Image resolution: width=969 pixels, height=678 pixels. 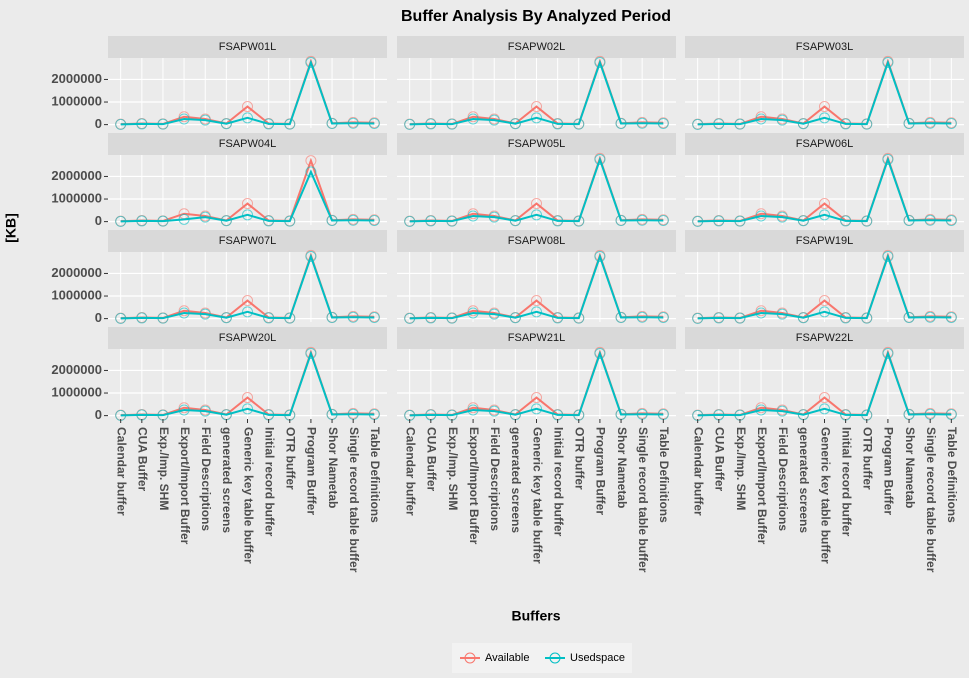 What do you see at coordinates (247, 338) in the screenshot?
I see `facet-title: FSAPW20L` at bounding box center [247, 338].